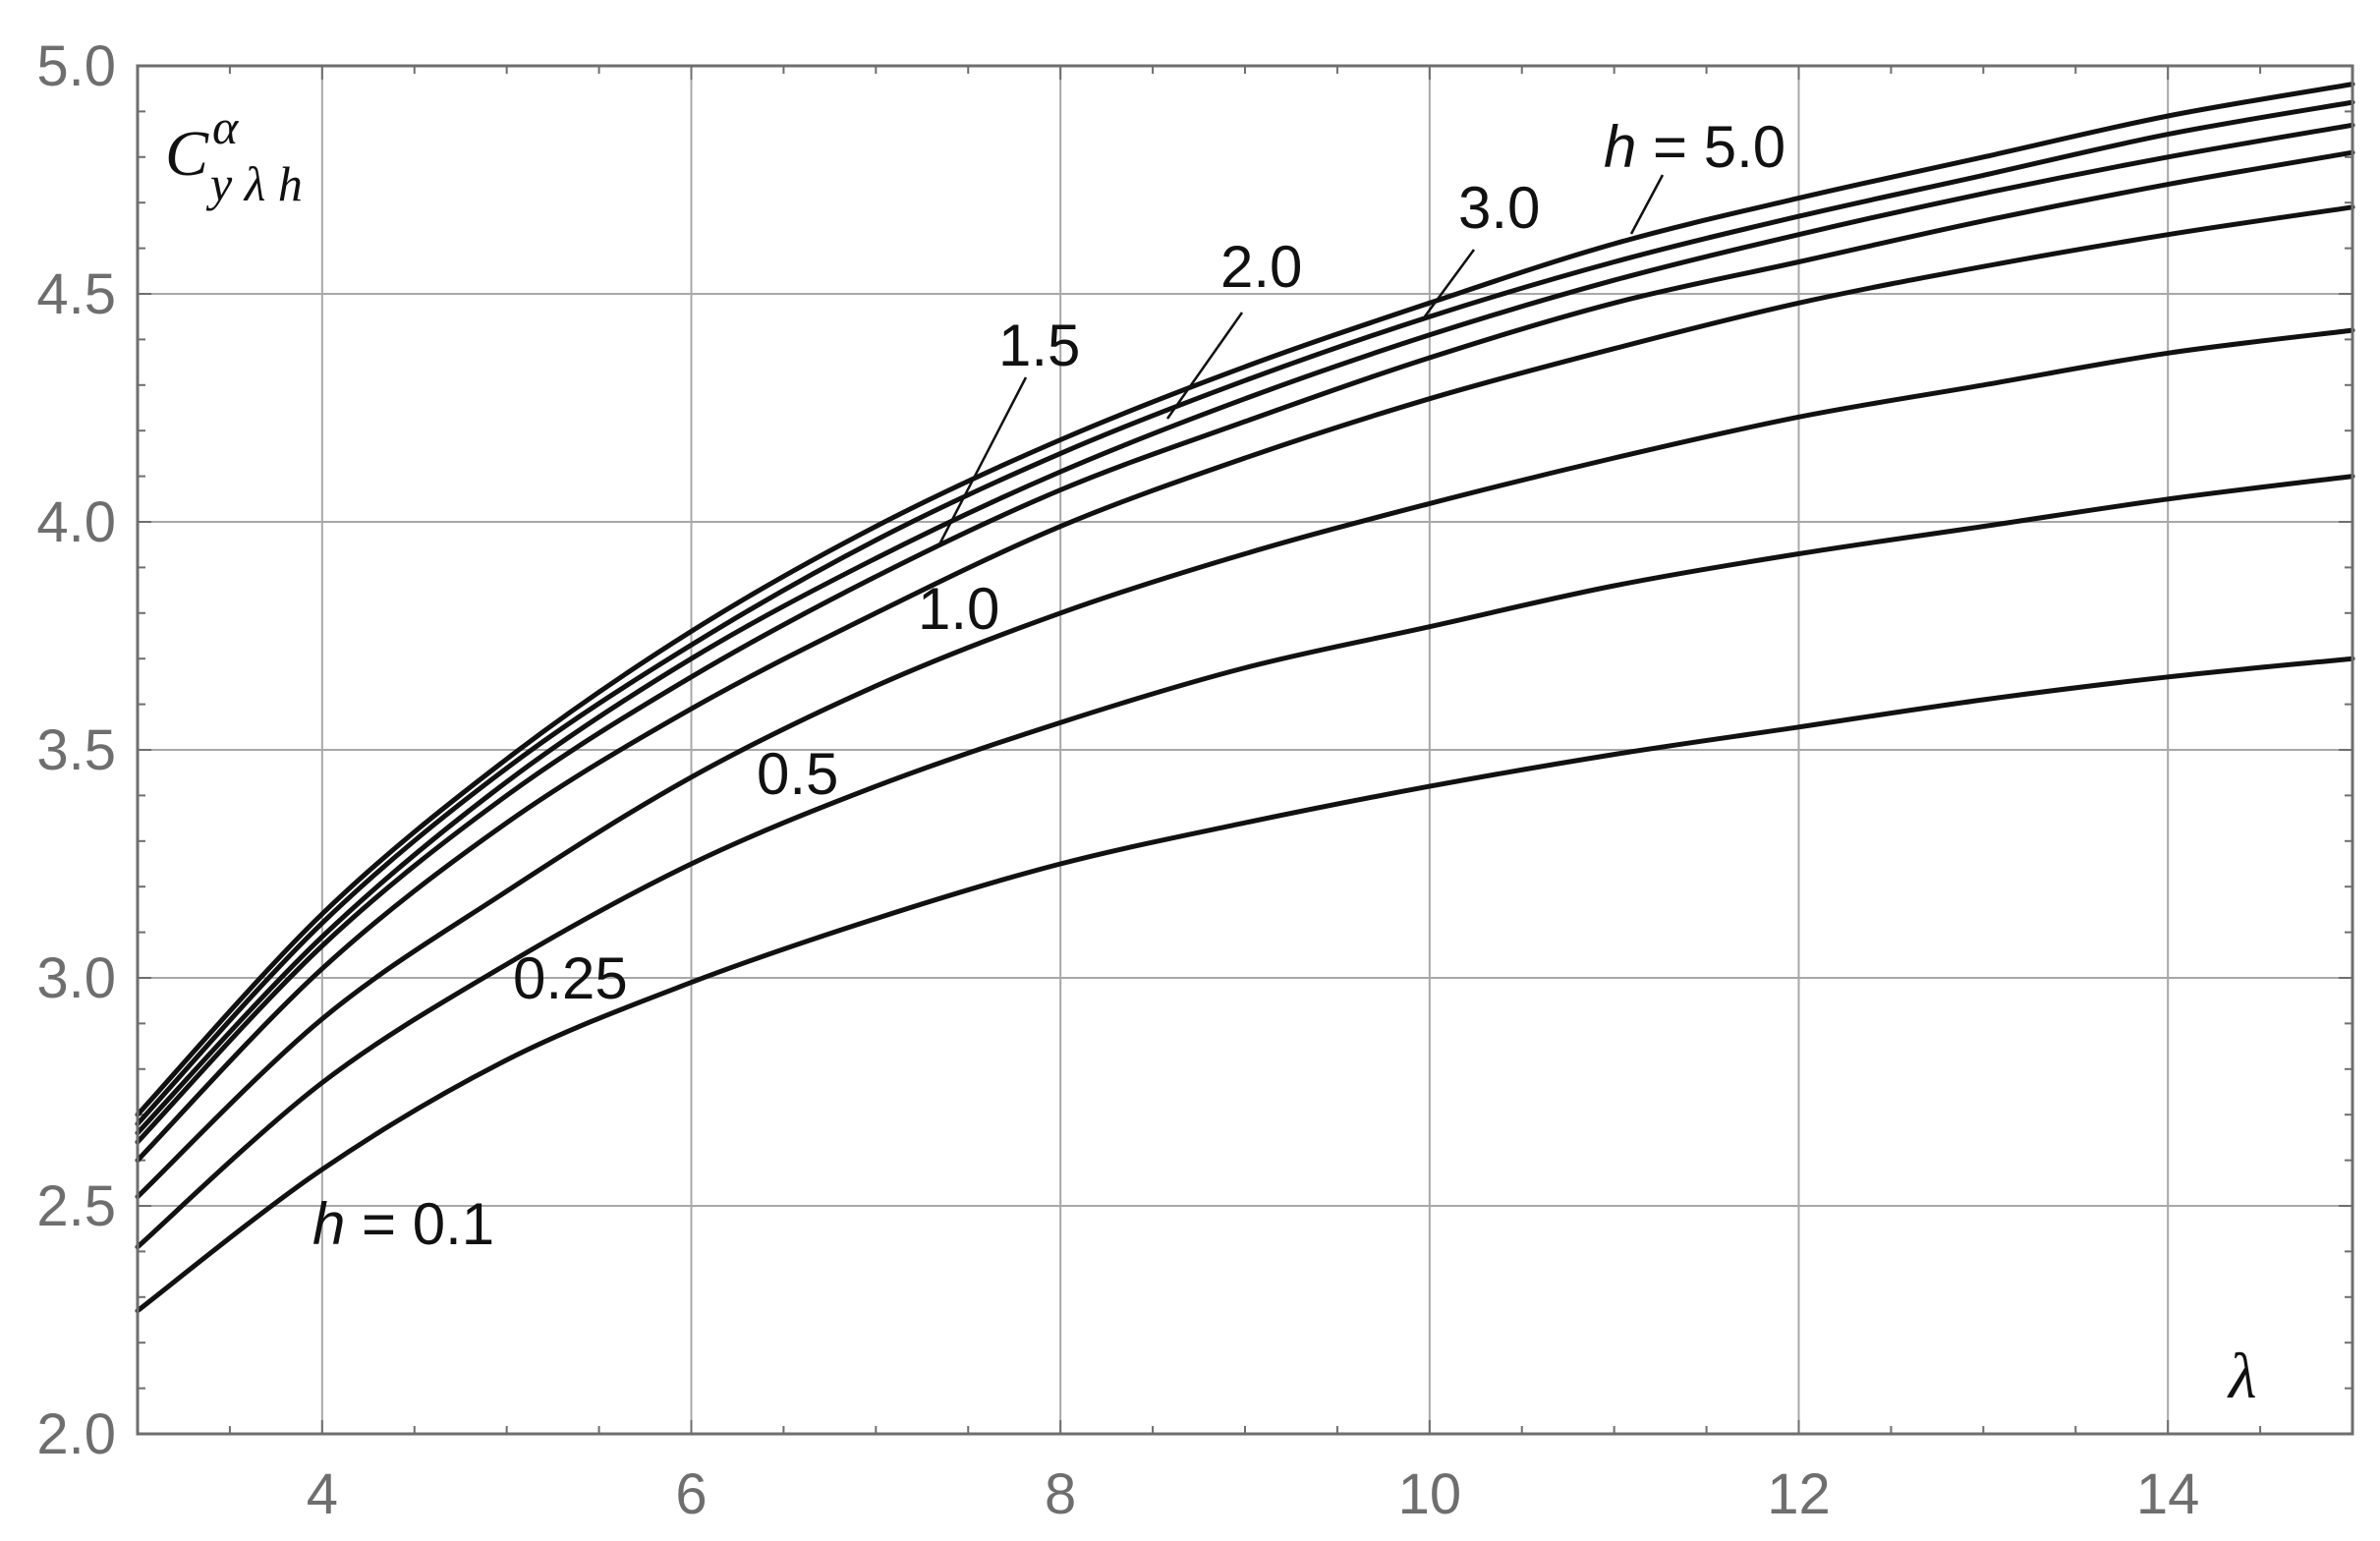  Describe the element at coordinates (76, 522) in the screenshot. I see `y-tick-label: 4.0` at that location.